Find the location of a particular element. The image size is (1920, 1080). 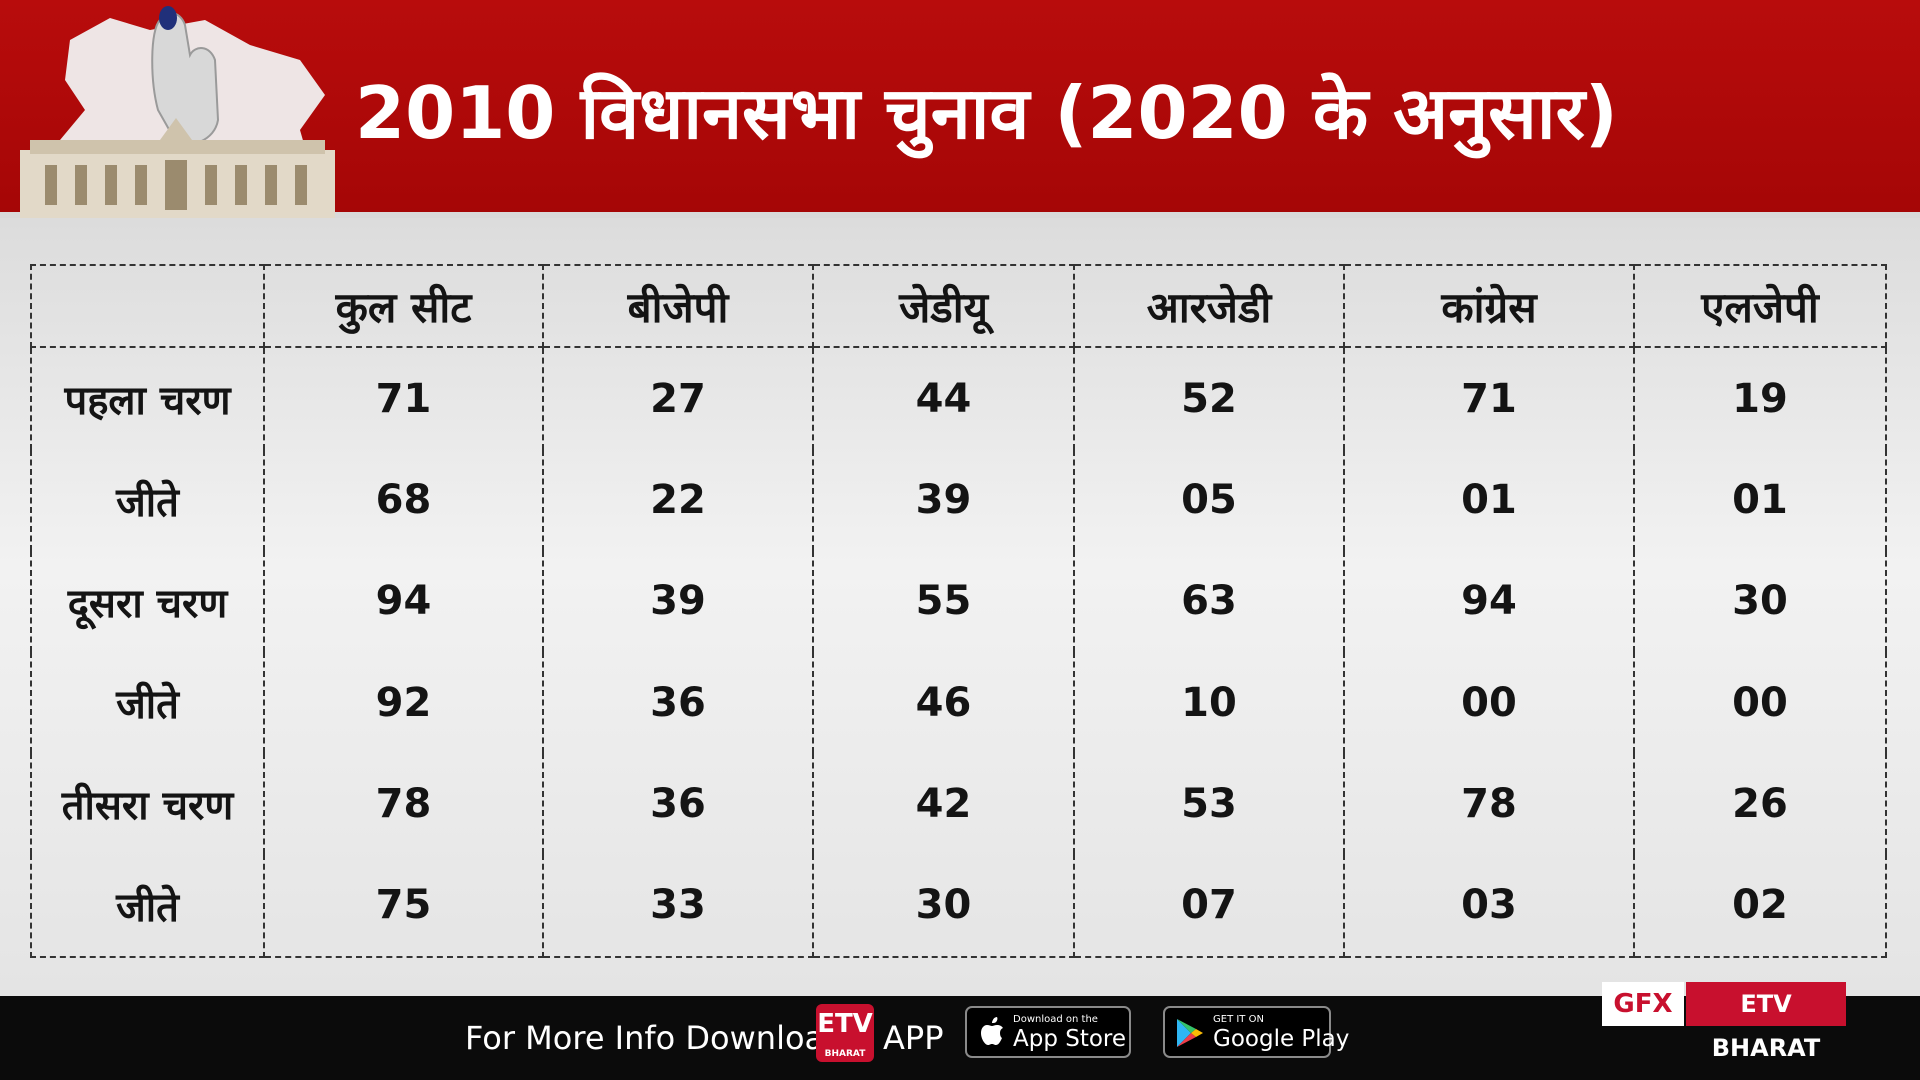

appstore-small-text: Download on the is located at coordinates (1055, 1019).